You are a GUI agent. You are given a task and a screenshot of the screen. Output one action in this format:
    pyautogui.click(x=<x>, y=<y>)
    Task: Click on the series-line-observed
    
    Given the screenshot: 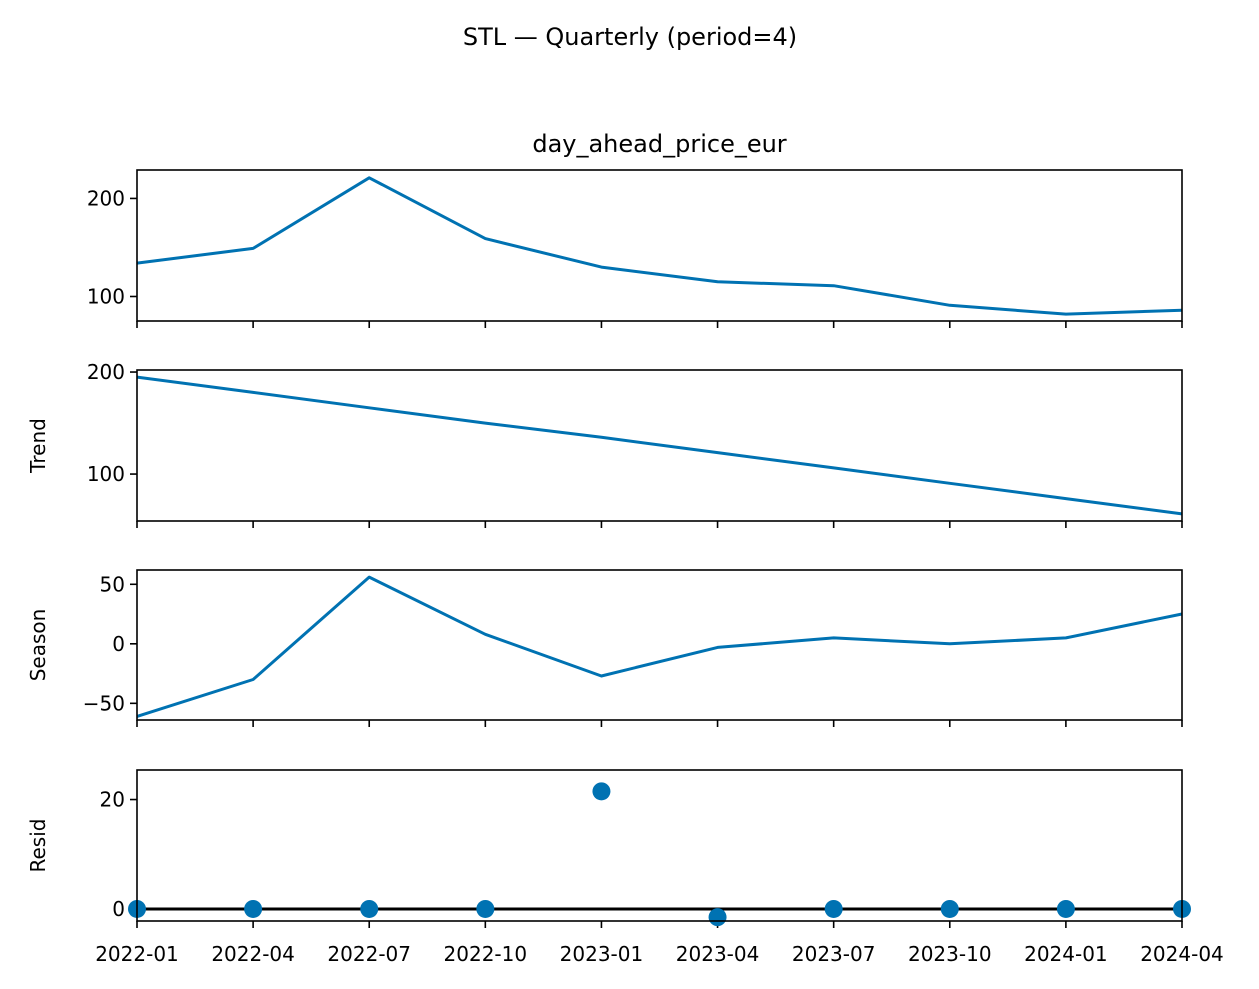 What is the action you would take?
    pyautogui.click(x=659, y=246)
    